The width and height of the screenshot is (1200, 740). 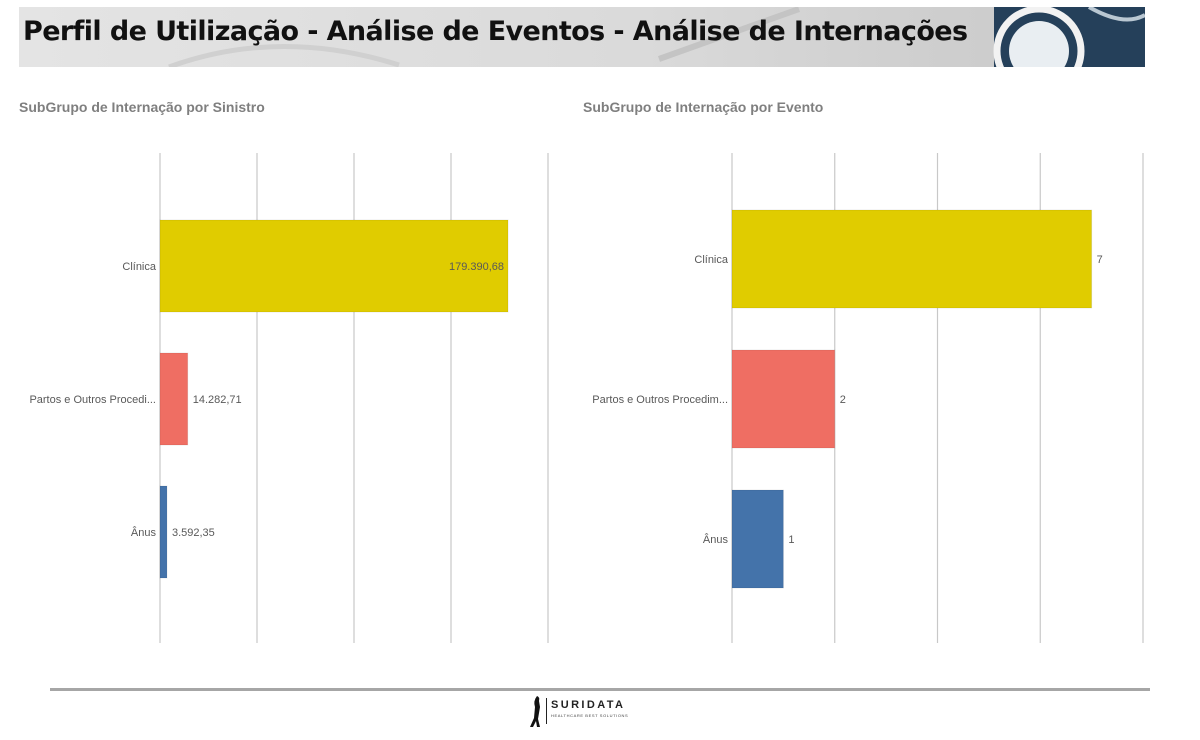 I want to click on suridata-logo: SURIDATA HEALTHCARE BEST SOLUTIONS, so click(x=583, y=711).